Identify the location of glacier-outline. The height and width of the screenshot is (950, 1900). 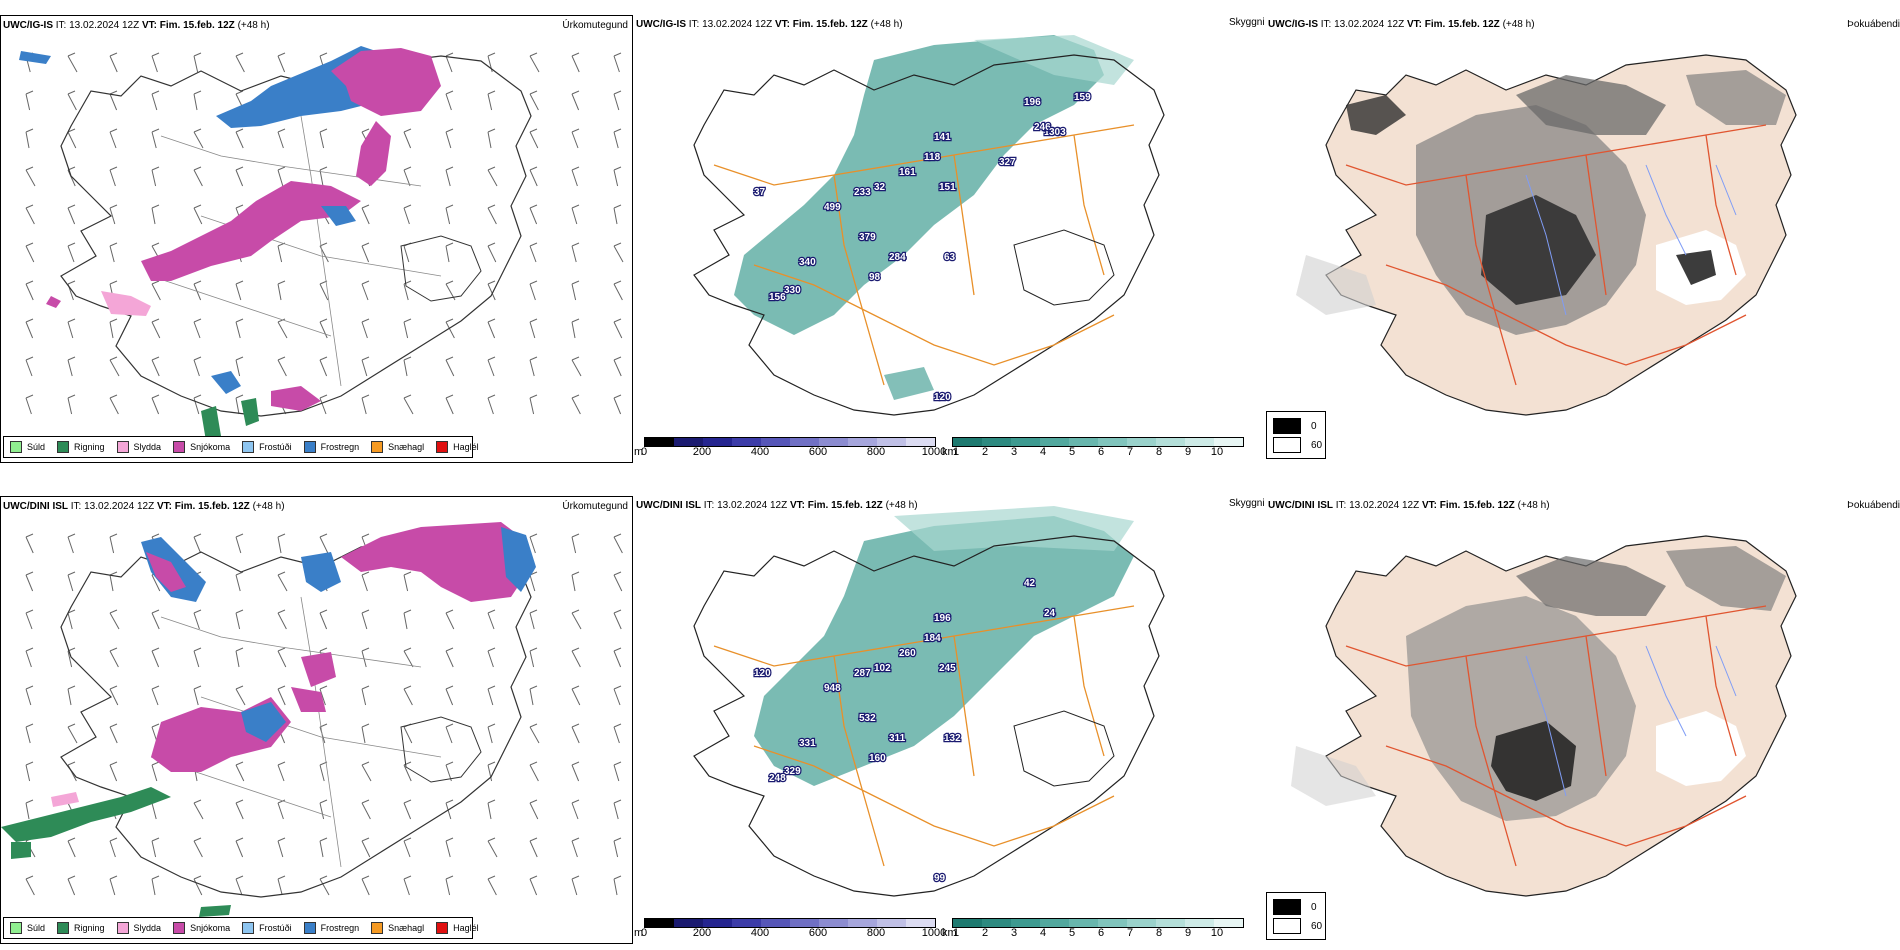
(441, 268).